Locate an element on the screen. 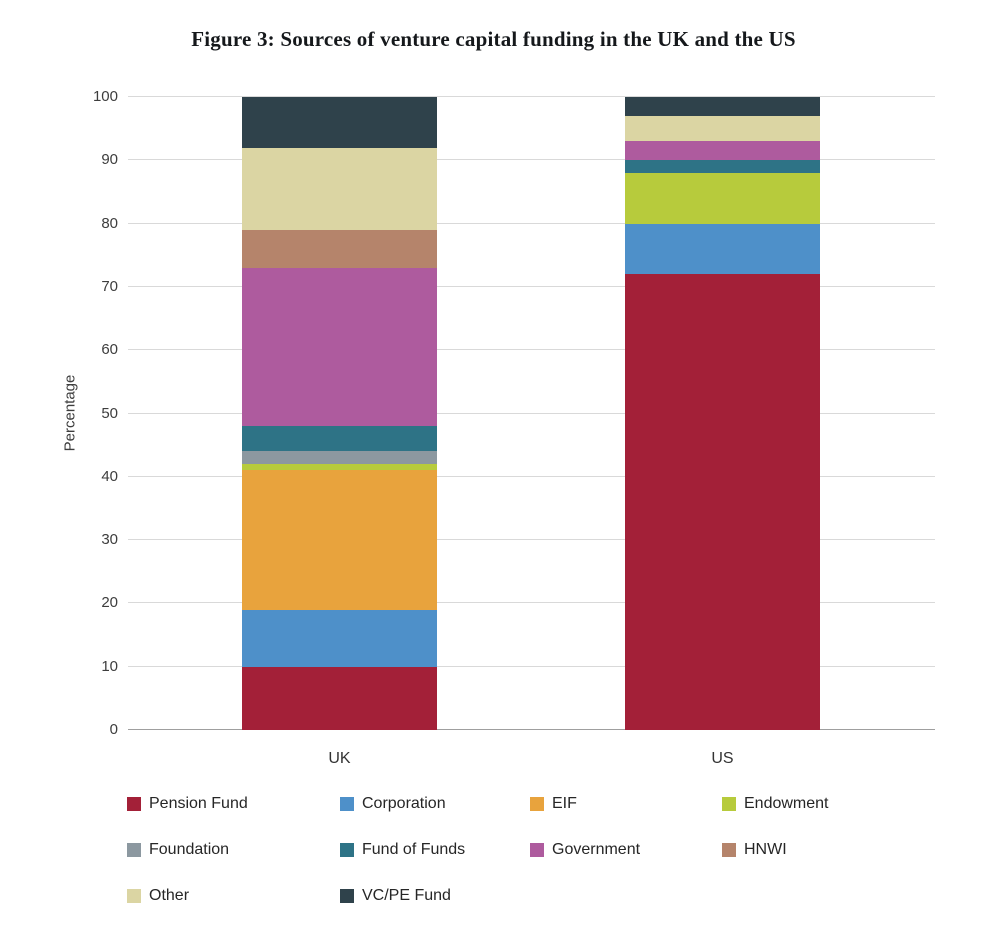 The height and width of the screenshot is (931, 987). y-tick-label: 50 is located at coordinates (109, 413).